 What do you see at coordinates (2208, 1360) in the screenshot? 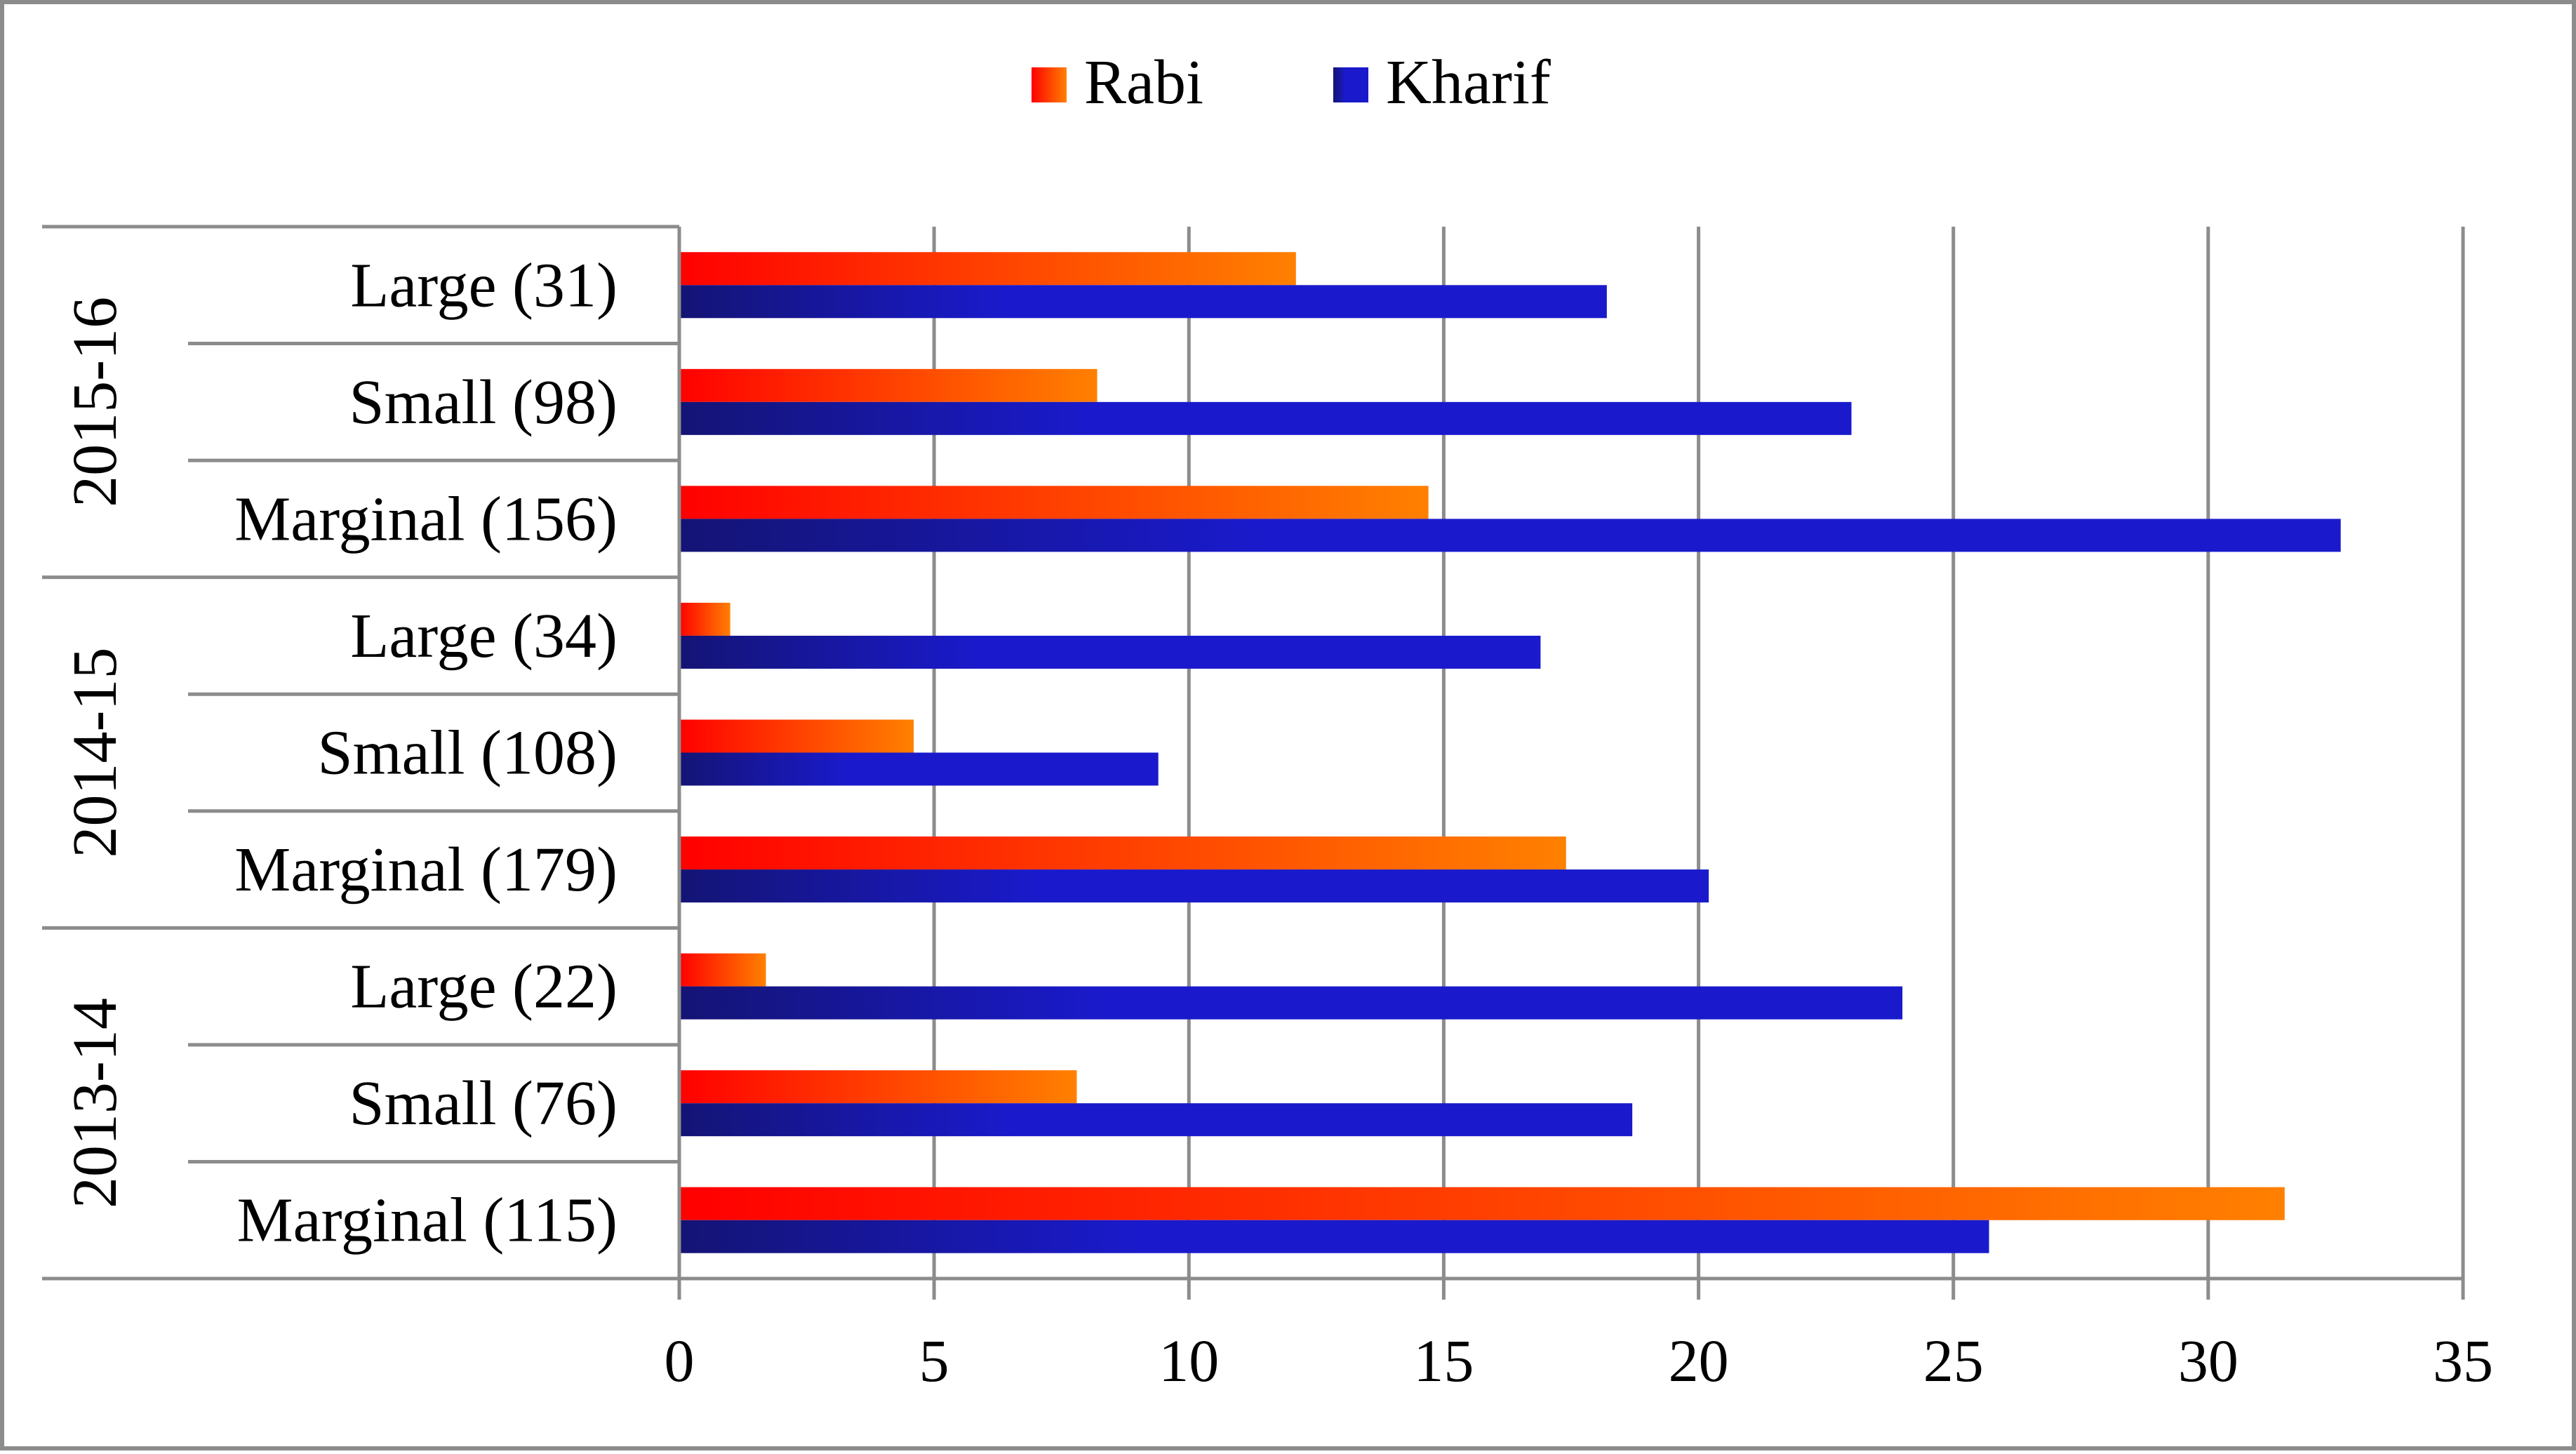
I see `x-tick-label: 30` at bounding box center [2208, 1360].